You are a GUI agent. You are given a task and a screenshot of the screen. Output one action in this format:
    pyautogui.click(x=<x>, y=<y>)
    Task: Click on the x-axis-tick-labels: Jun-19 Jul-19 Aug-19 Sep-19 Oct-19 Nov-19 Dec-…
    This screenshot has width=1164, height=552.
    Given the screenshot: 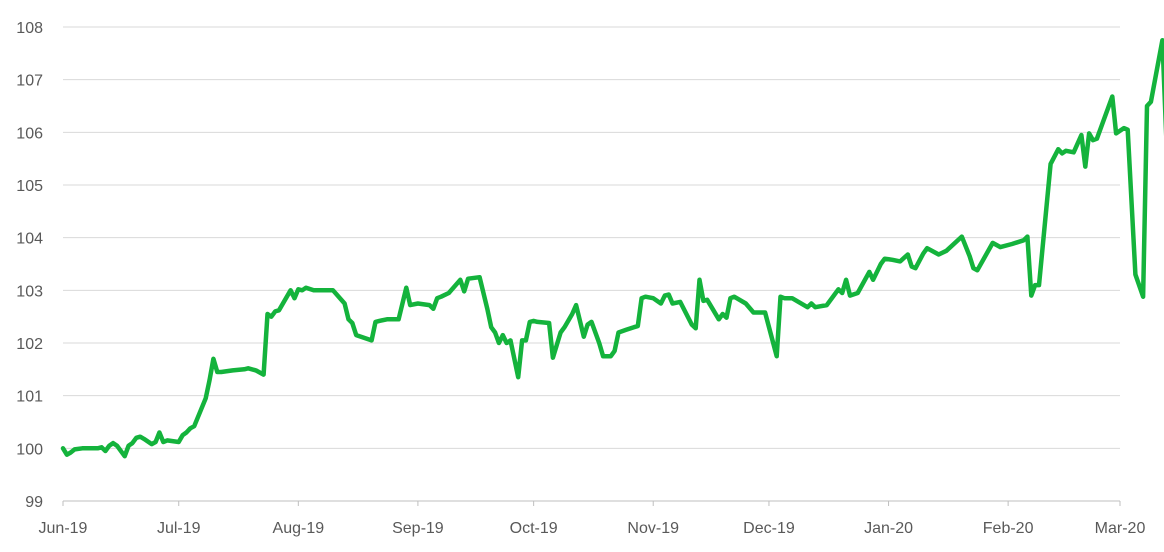 What is the action you would take?
    pyautogui.click(x=592, y=528)
    